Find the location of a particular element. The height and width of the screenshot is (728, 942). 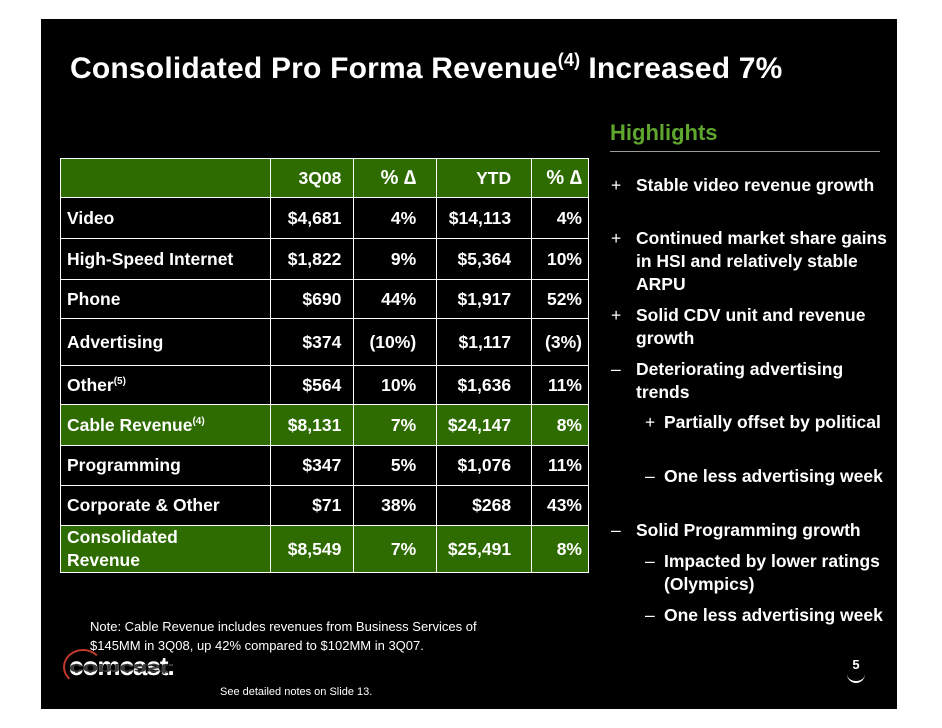

highlights-divider is located at coordinates (745, 151).